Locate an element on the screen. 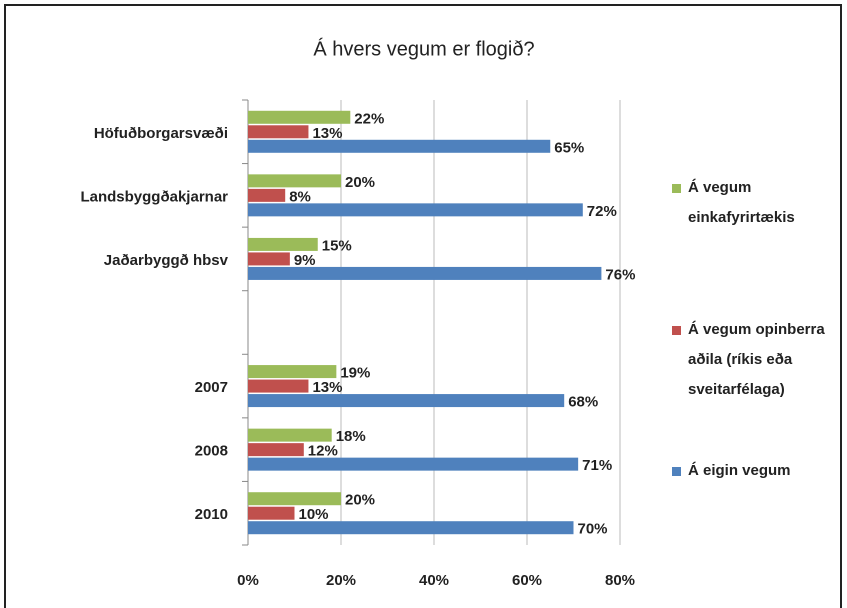  data-label: 10% is located at coordinates (314, 514).